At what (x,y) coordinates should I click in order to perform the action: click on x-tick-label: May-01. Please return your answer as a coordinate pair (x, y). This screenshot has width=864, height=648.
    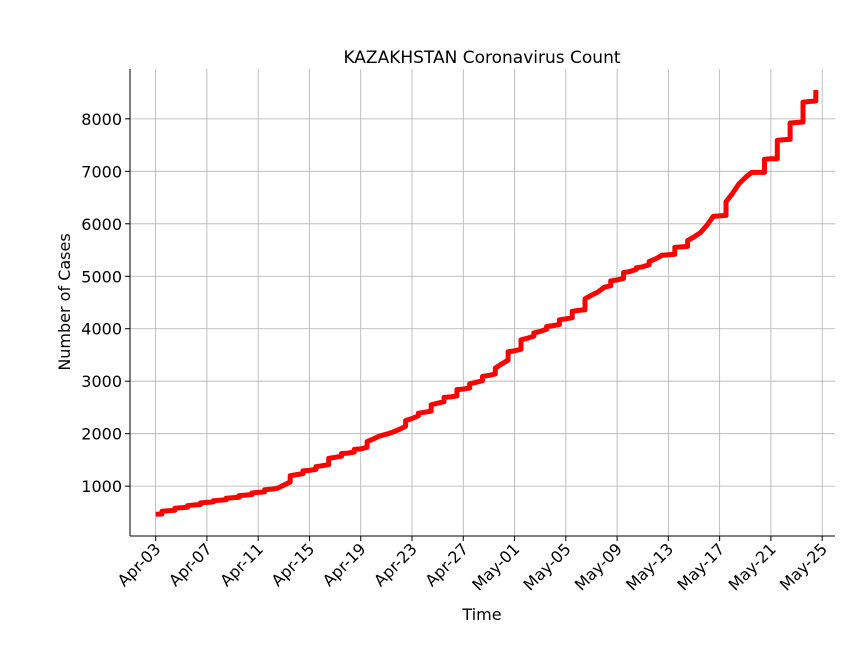
    Looking at the image, I should click on (495, 566).